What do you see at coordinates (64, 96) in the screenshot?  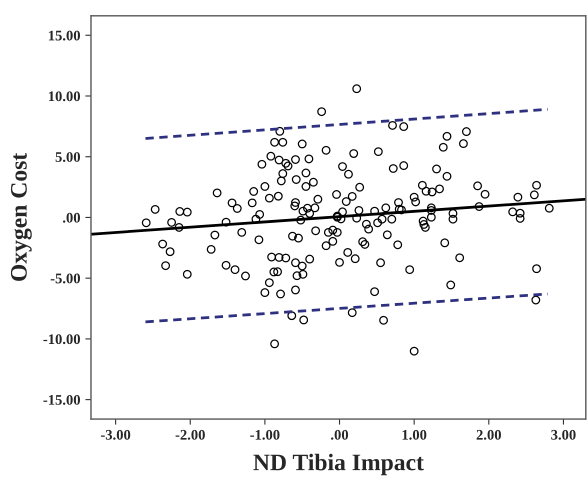 I see `y-tick-label: 10.00` at bounding box center [64, 96].